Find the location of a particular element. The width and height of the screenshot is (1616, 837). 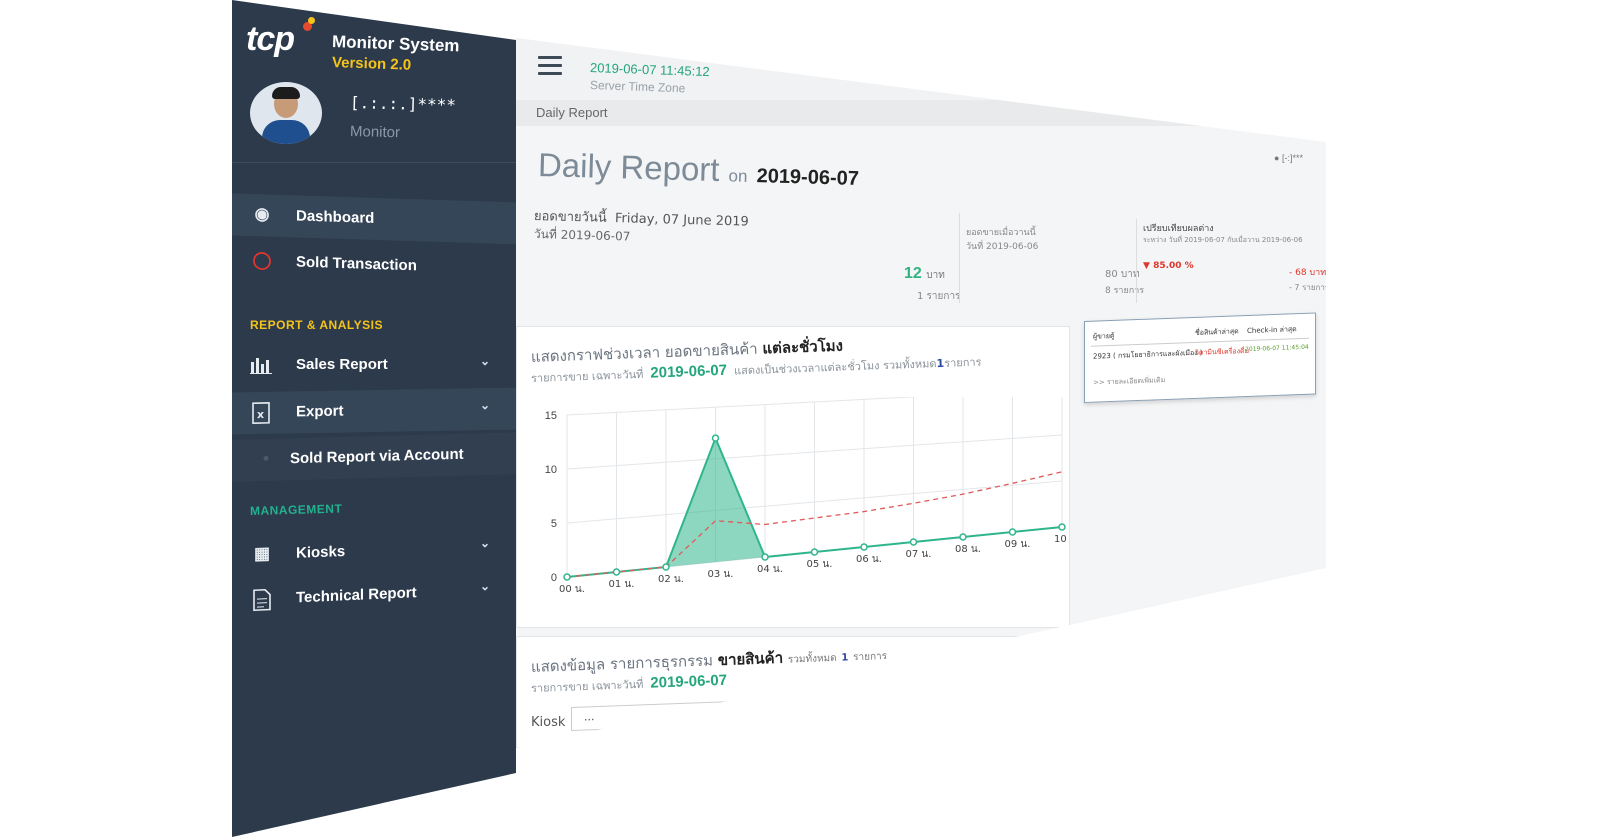

sidebar-item-label: Dashboard is located at coordinates (335, 217).